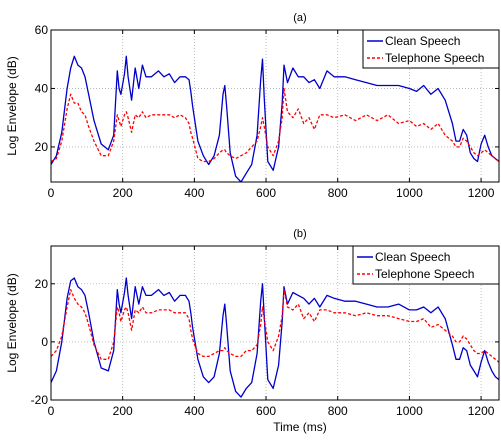  What do you see at coordinates (42, 88) in the screenshot?
I see `y-tick-label: 40` at bounding box center [42, 88].